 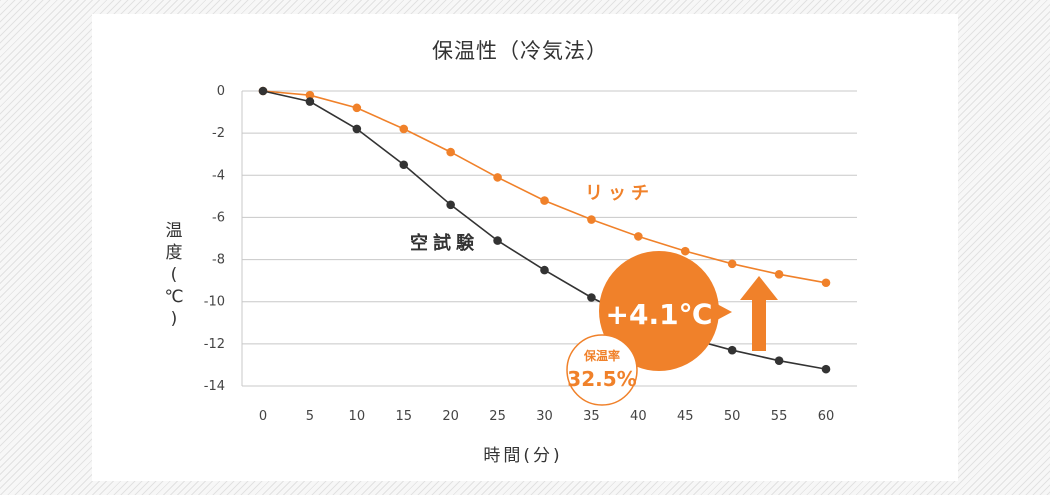 What do you see at coordinates (724, 312) in the screenshot?
I see `diff-circle-pointer` at bounding box center [724, 312].